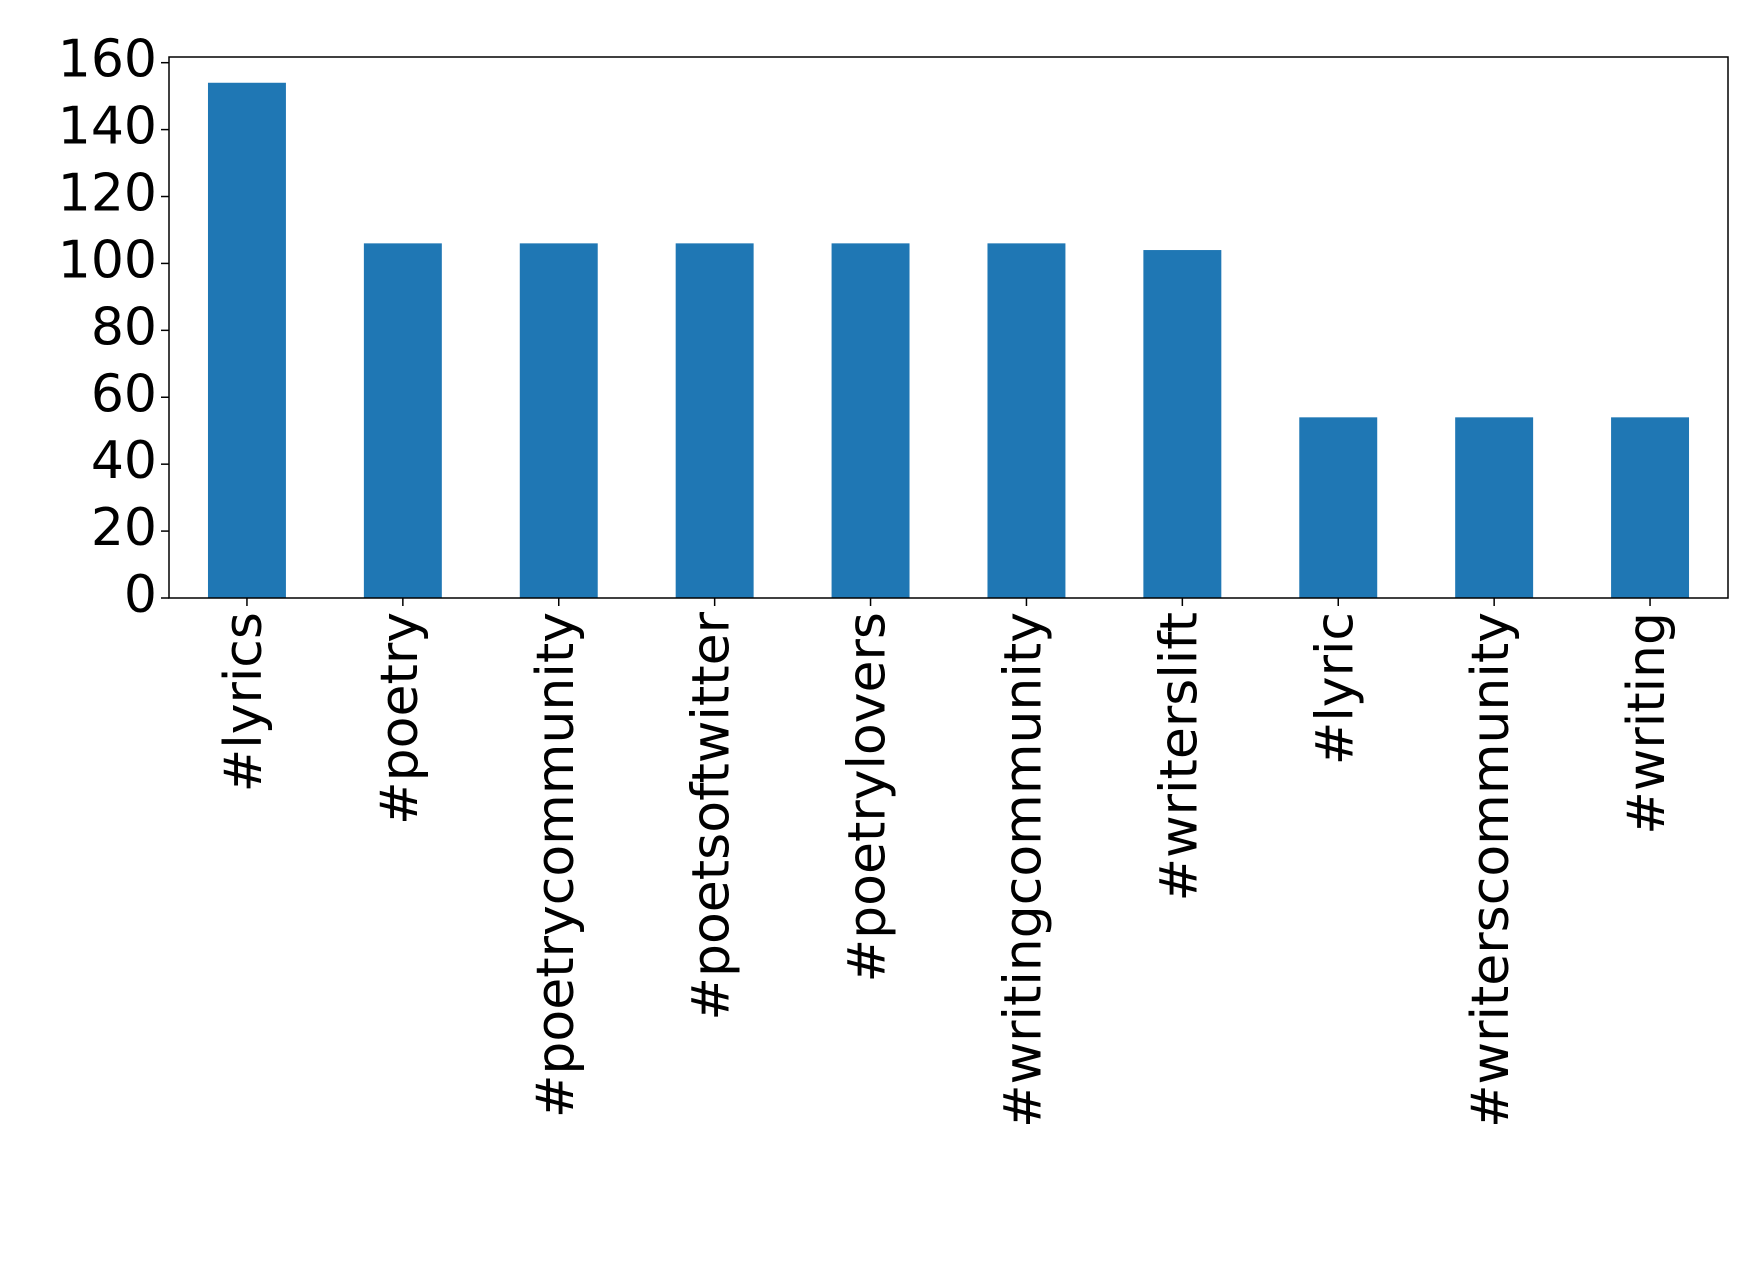 This screenshot has width=1758, height=1266. What do you see at coordinates (124, 461) in the screenshot?
I see `y-tick-label: 40` at bounding box center [124, 461].